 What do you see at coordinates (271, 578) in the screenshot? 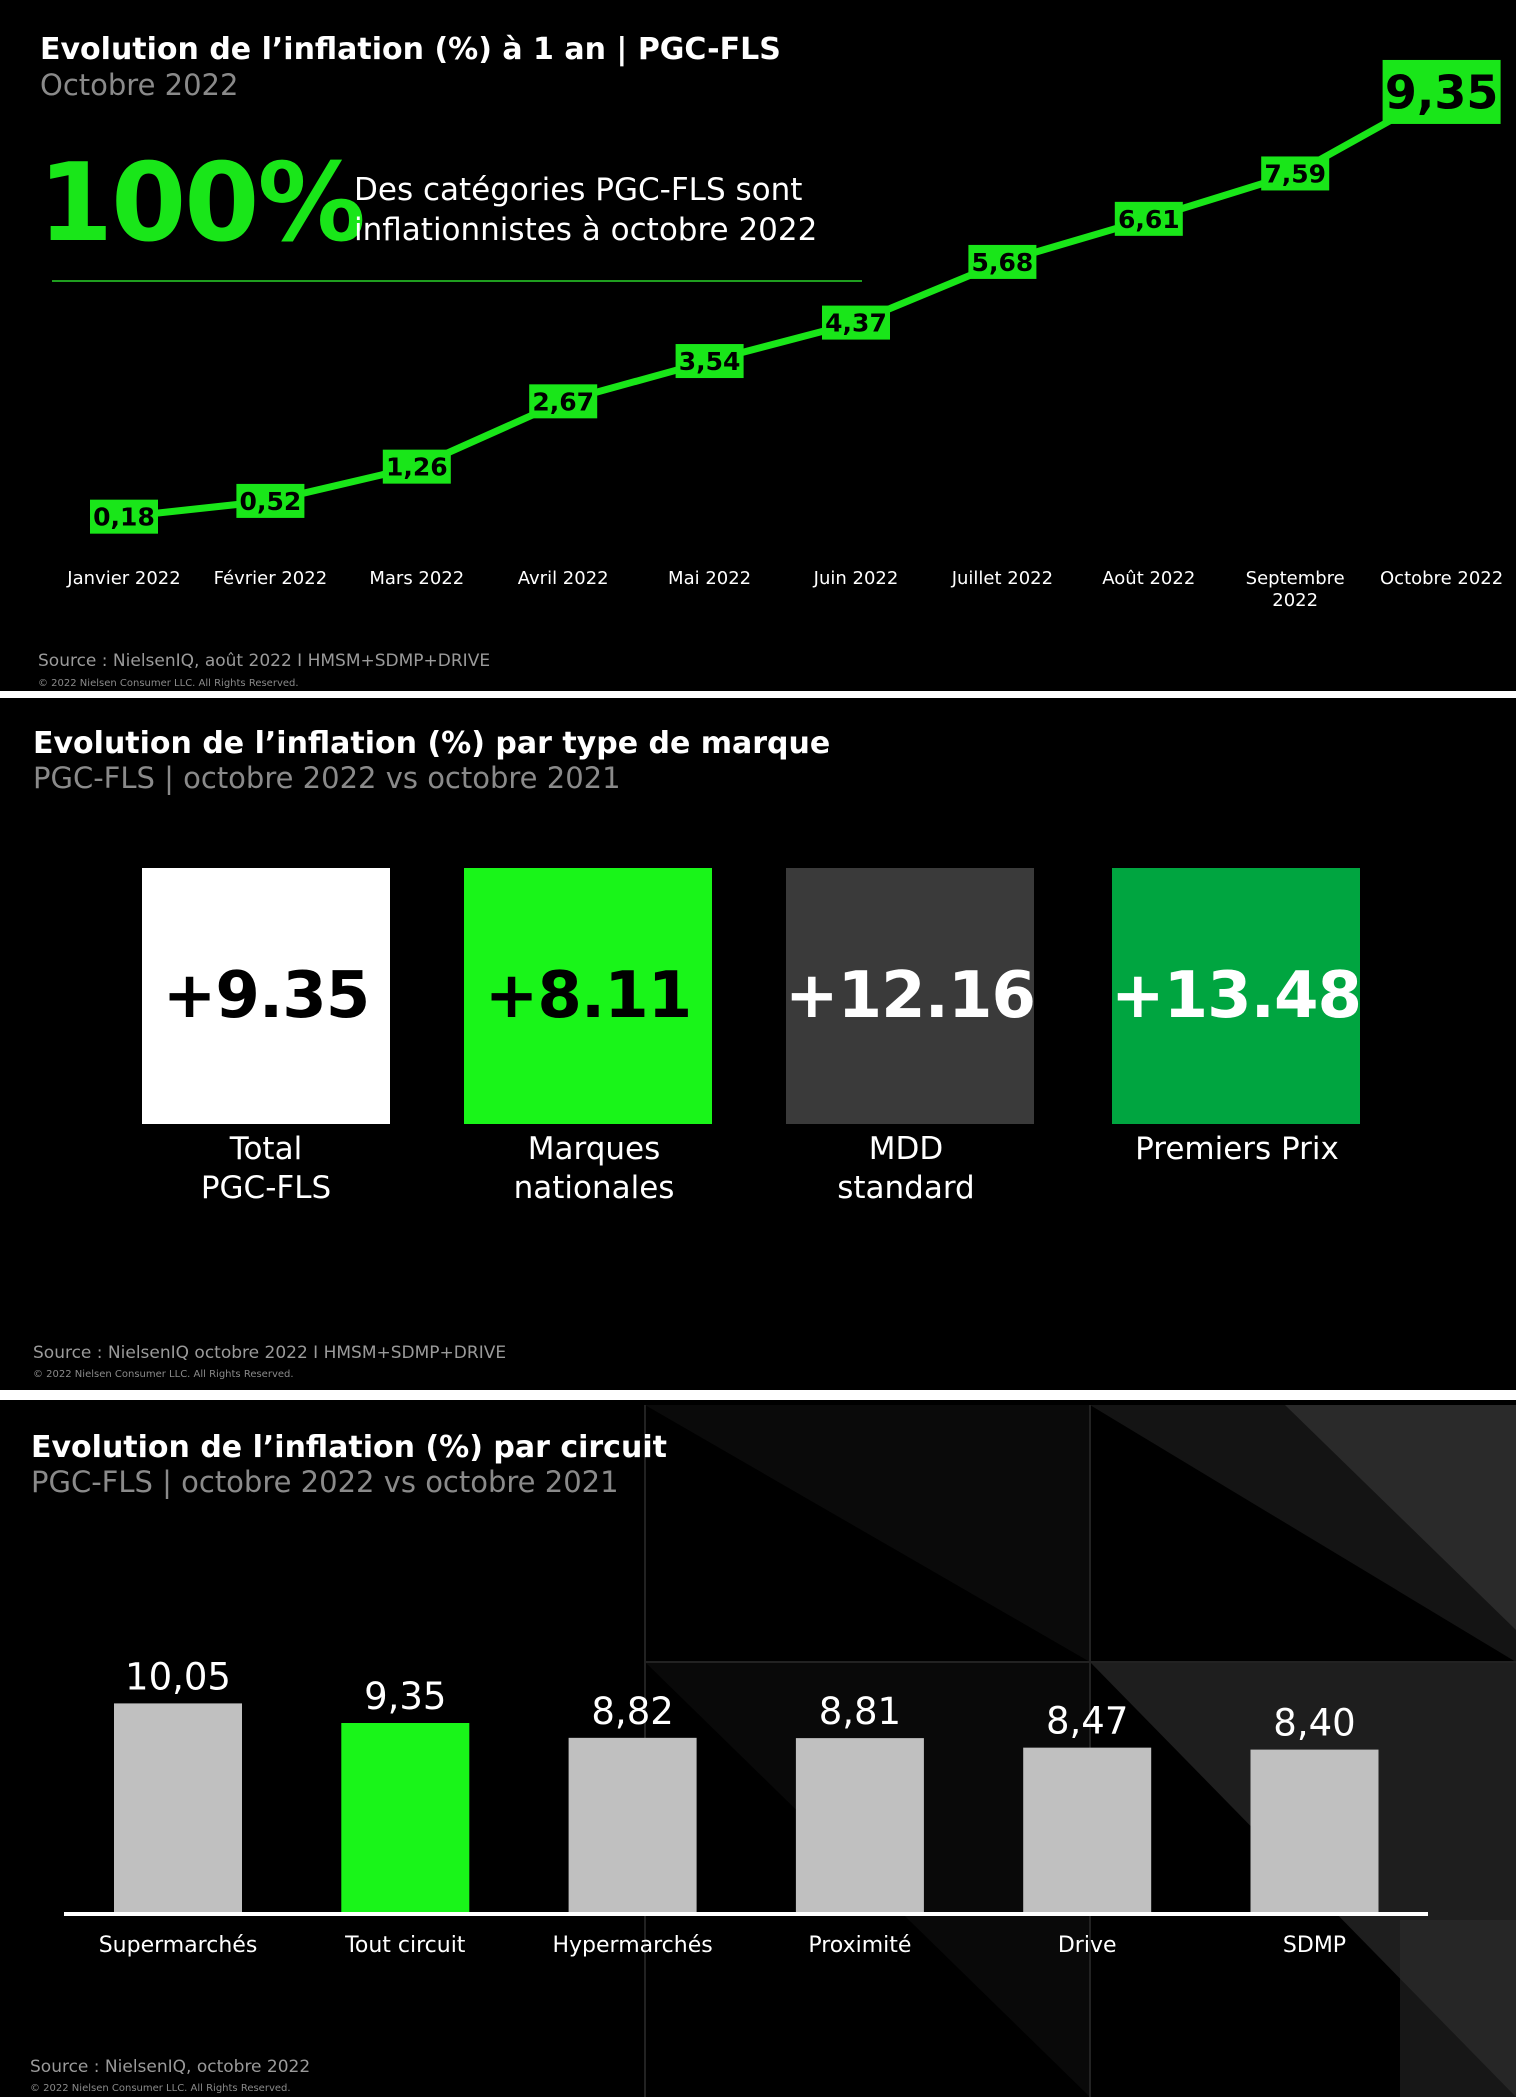
I see `x-tick-label: Février 2022` at bounding box center [271, 578].